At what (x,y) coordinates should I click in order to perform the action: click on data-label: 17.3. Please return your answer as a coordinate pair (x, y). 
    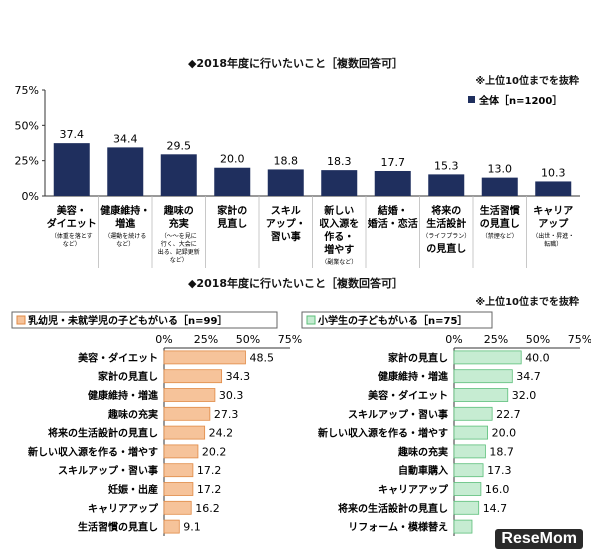
    Looking at the image, I should click on (499, 470).